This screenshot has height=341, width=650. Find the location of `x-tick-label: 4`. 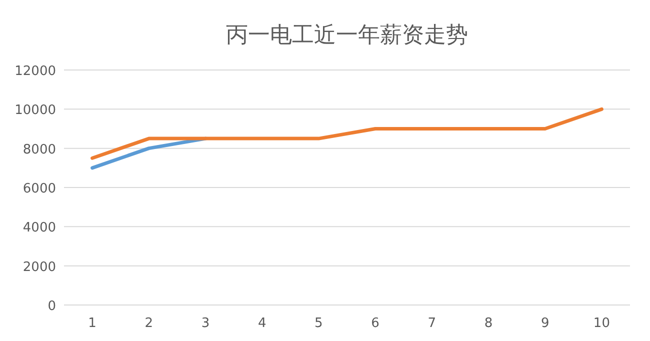

x-tick-label: 4 is located at coordinates (262, 323).